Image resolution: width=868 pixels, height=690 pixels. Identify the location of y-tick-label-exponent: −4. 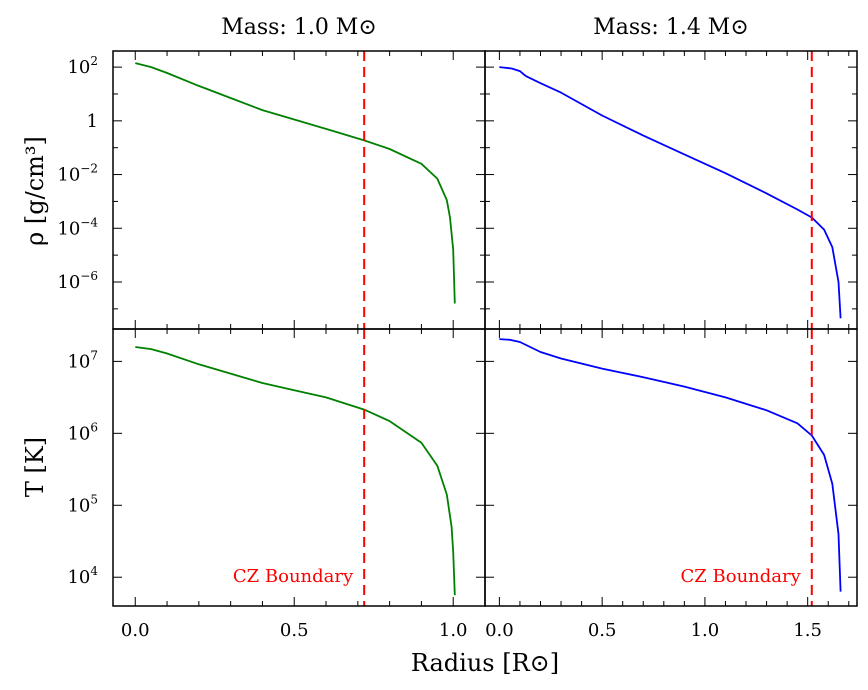
(89, 222).